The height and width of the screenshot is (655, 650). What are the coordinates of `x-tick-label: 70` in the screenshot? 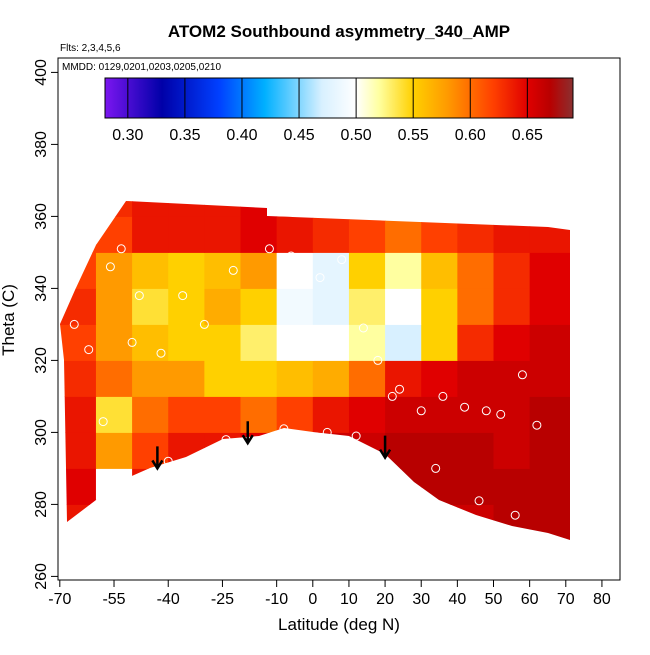 It's located at (566, 599).